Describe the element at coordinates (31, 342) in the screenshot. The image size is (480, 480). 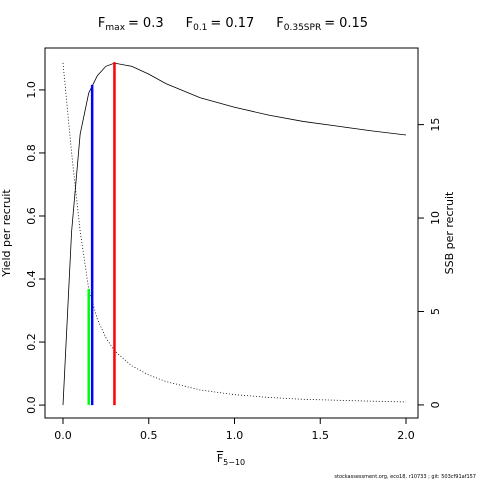
I see `y-tick-label: 0.2` at that location.